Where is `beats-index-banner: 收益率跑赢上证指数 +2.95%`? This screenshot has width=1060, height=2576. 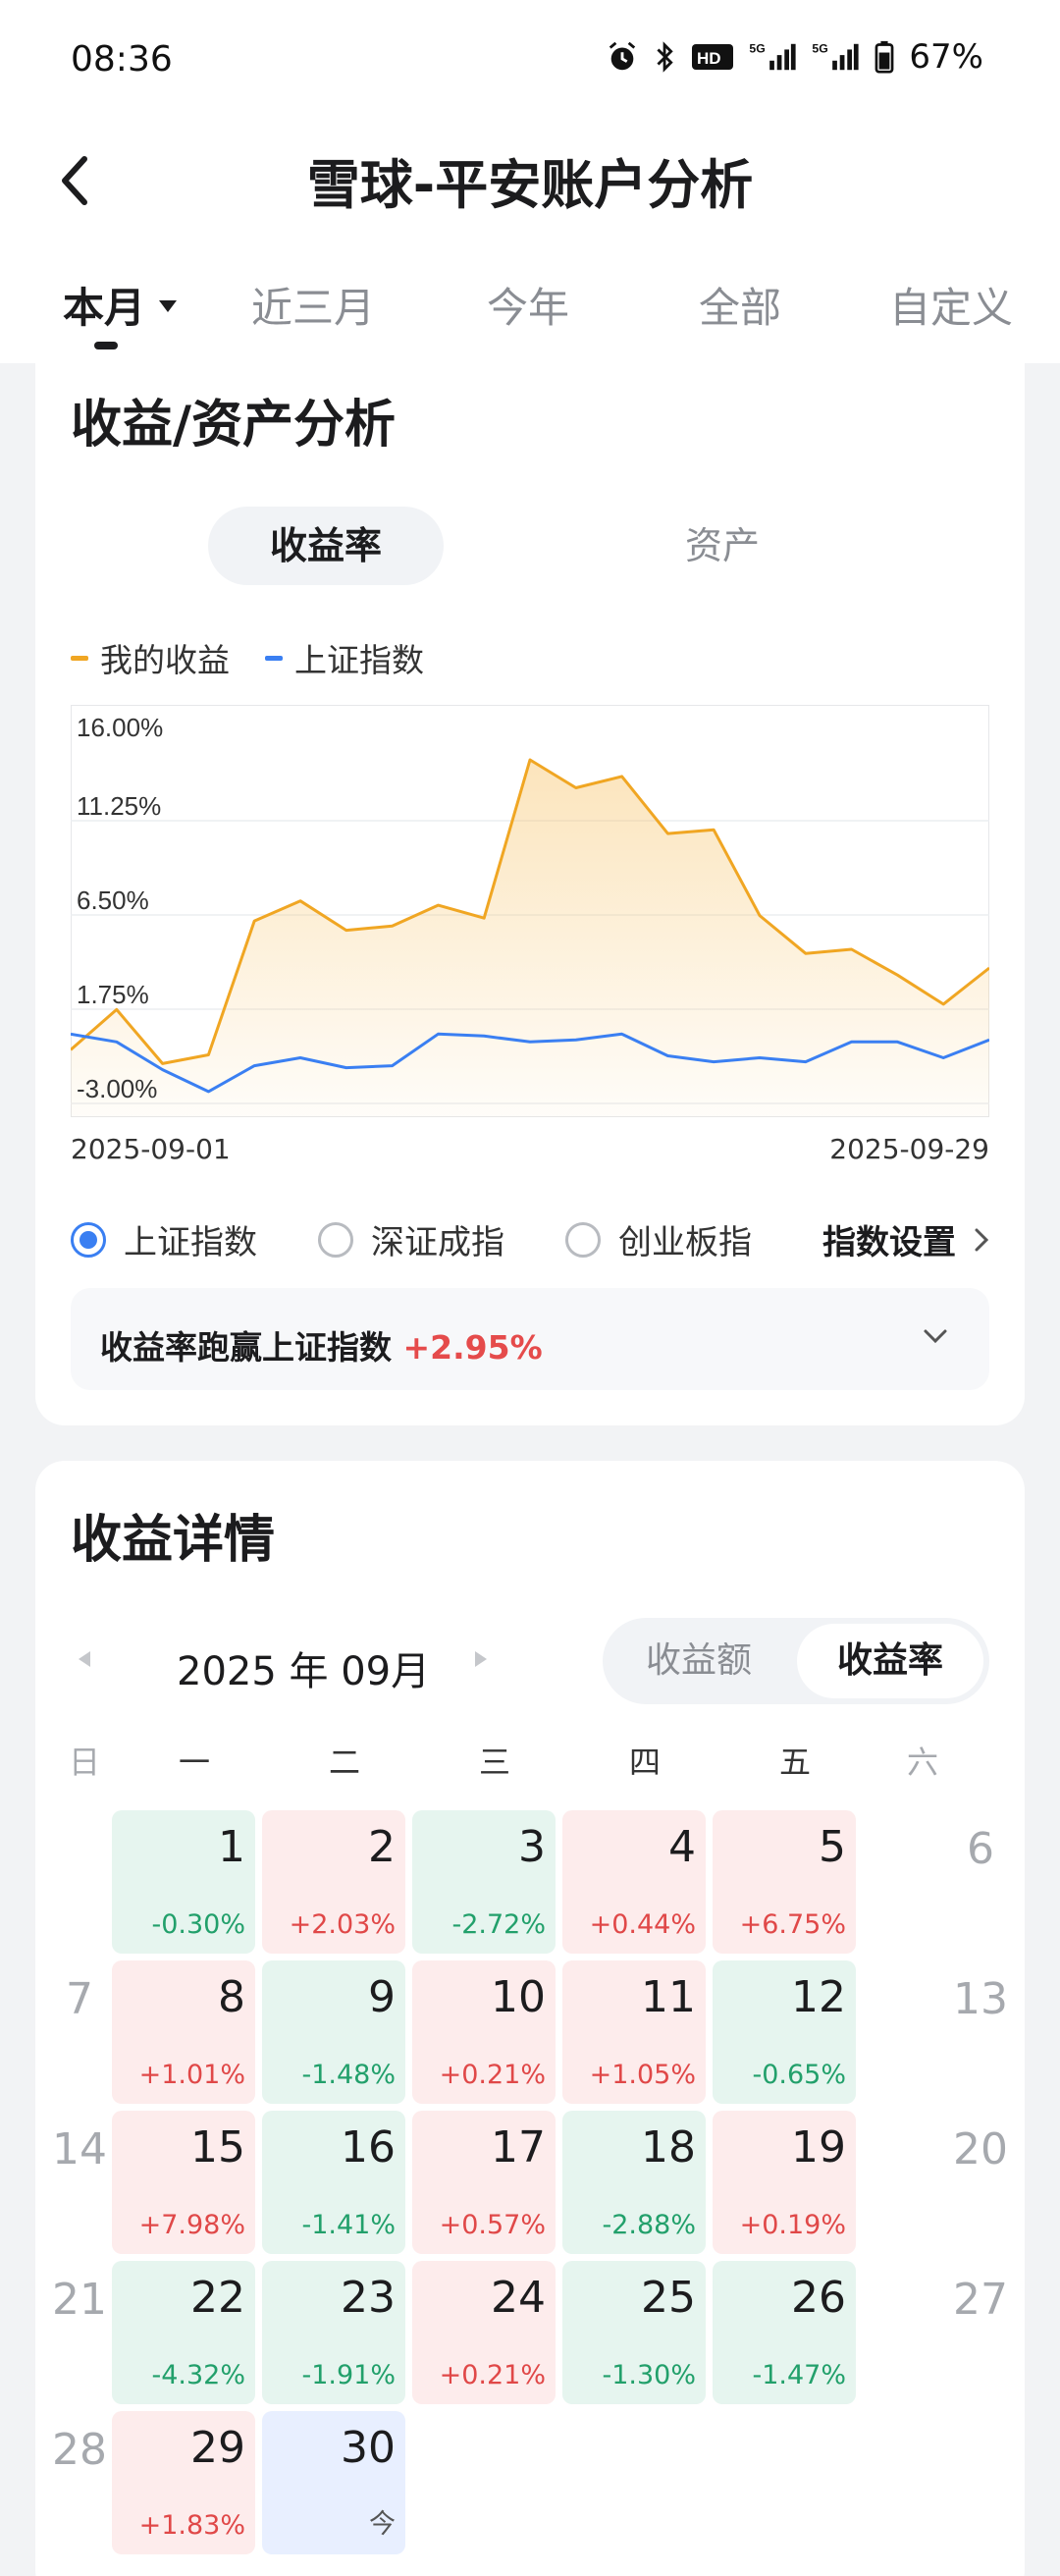
beats-index-banner: 收益率跑赢上证指数 +2.95% is located at coordinates (530, 1339).